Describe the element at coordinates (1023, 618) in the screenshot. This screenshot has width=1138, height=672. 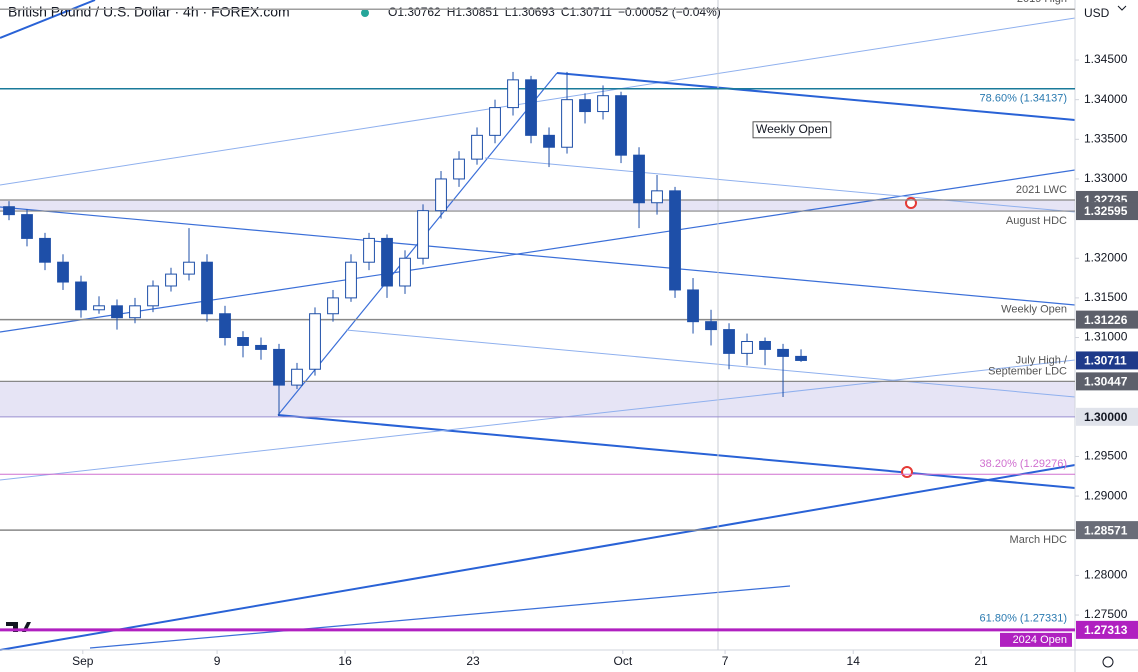
I see `level-name: 61.80% (1.27331)` at that location.